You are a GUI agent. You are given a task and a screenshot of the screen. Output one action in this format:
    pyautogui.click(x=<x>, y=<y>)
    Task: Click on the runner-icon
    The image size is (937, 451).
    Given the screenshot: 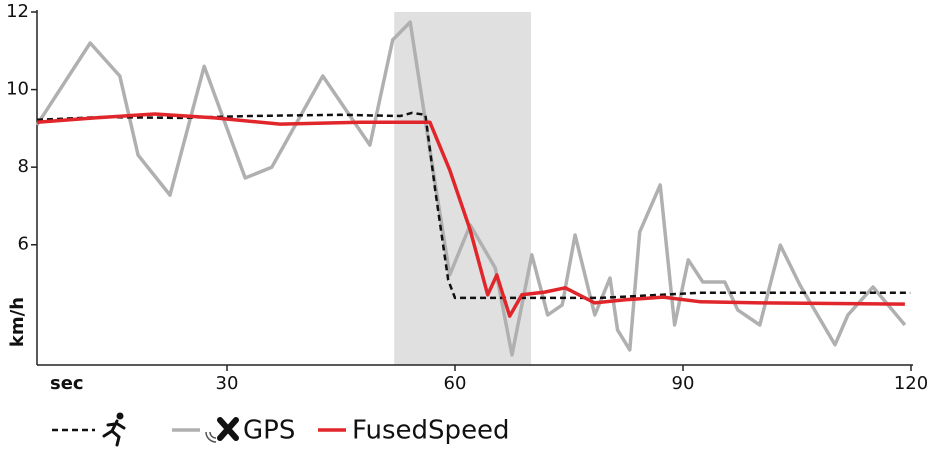 What is the action you would take?
    pyautogui.click(x=114, y=429)
    